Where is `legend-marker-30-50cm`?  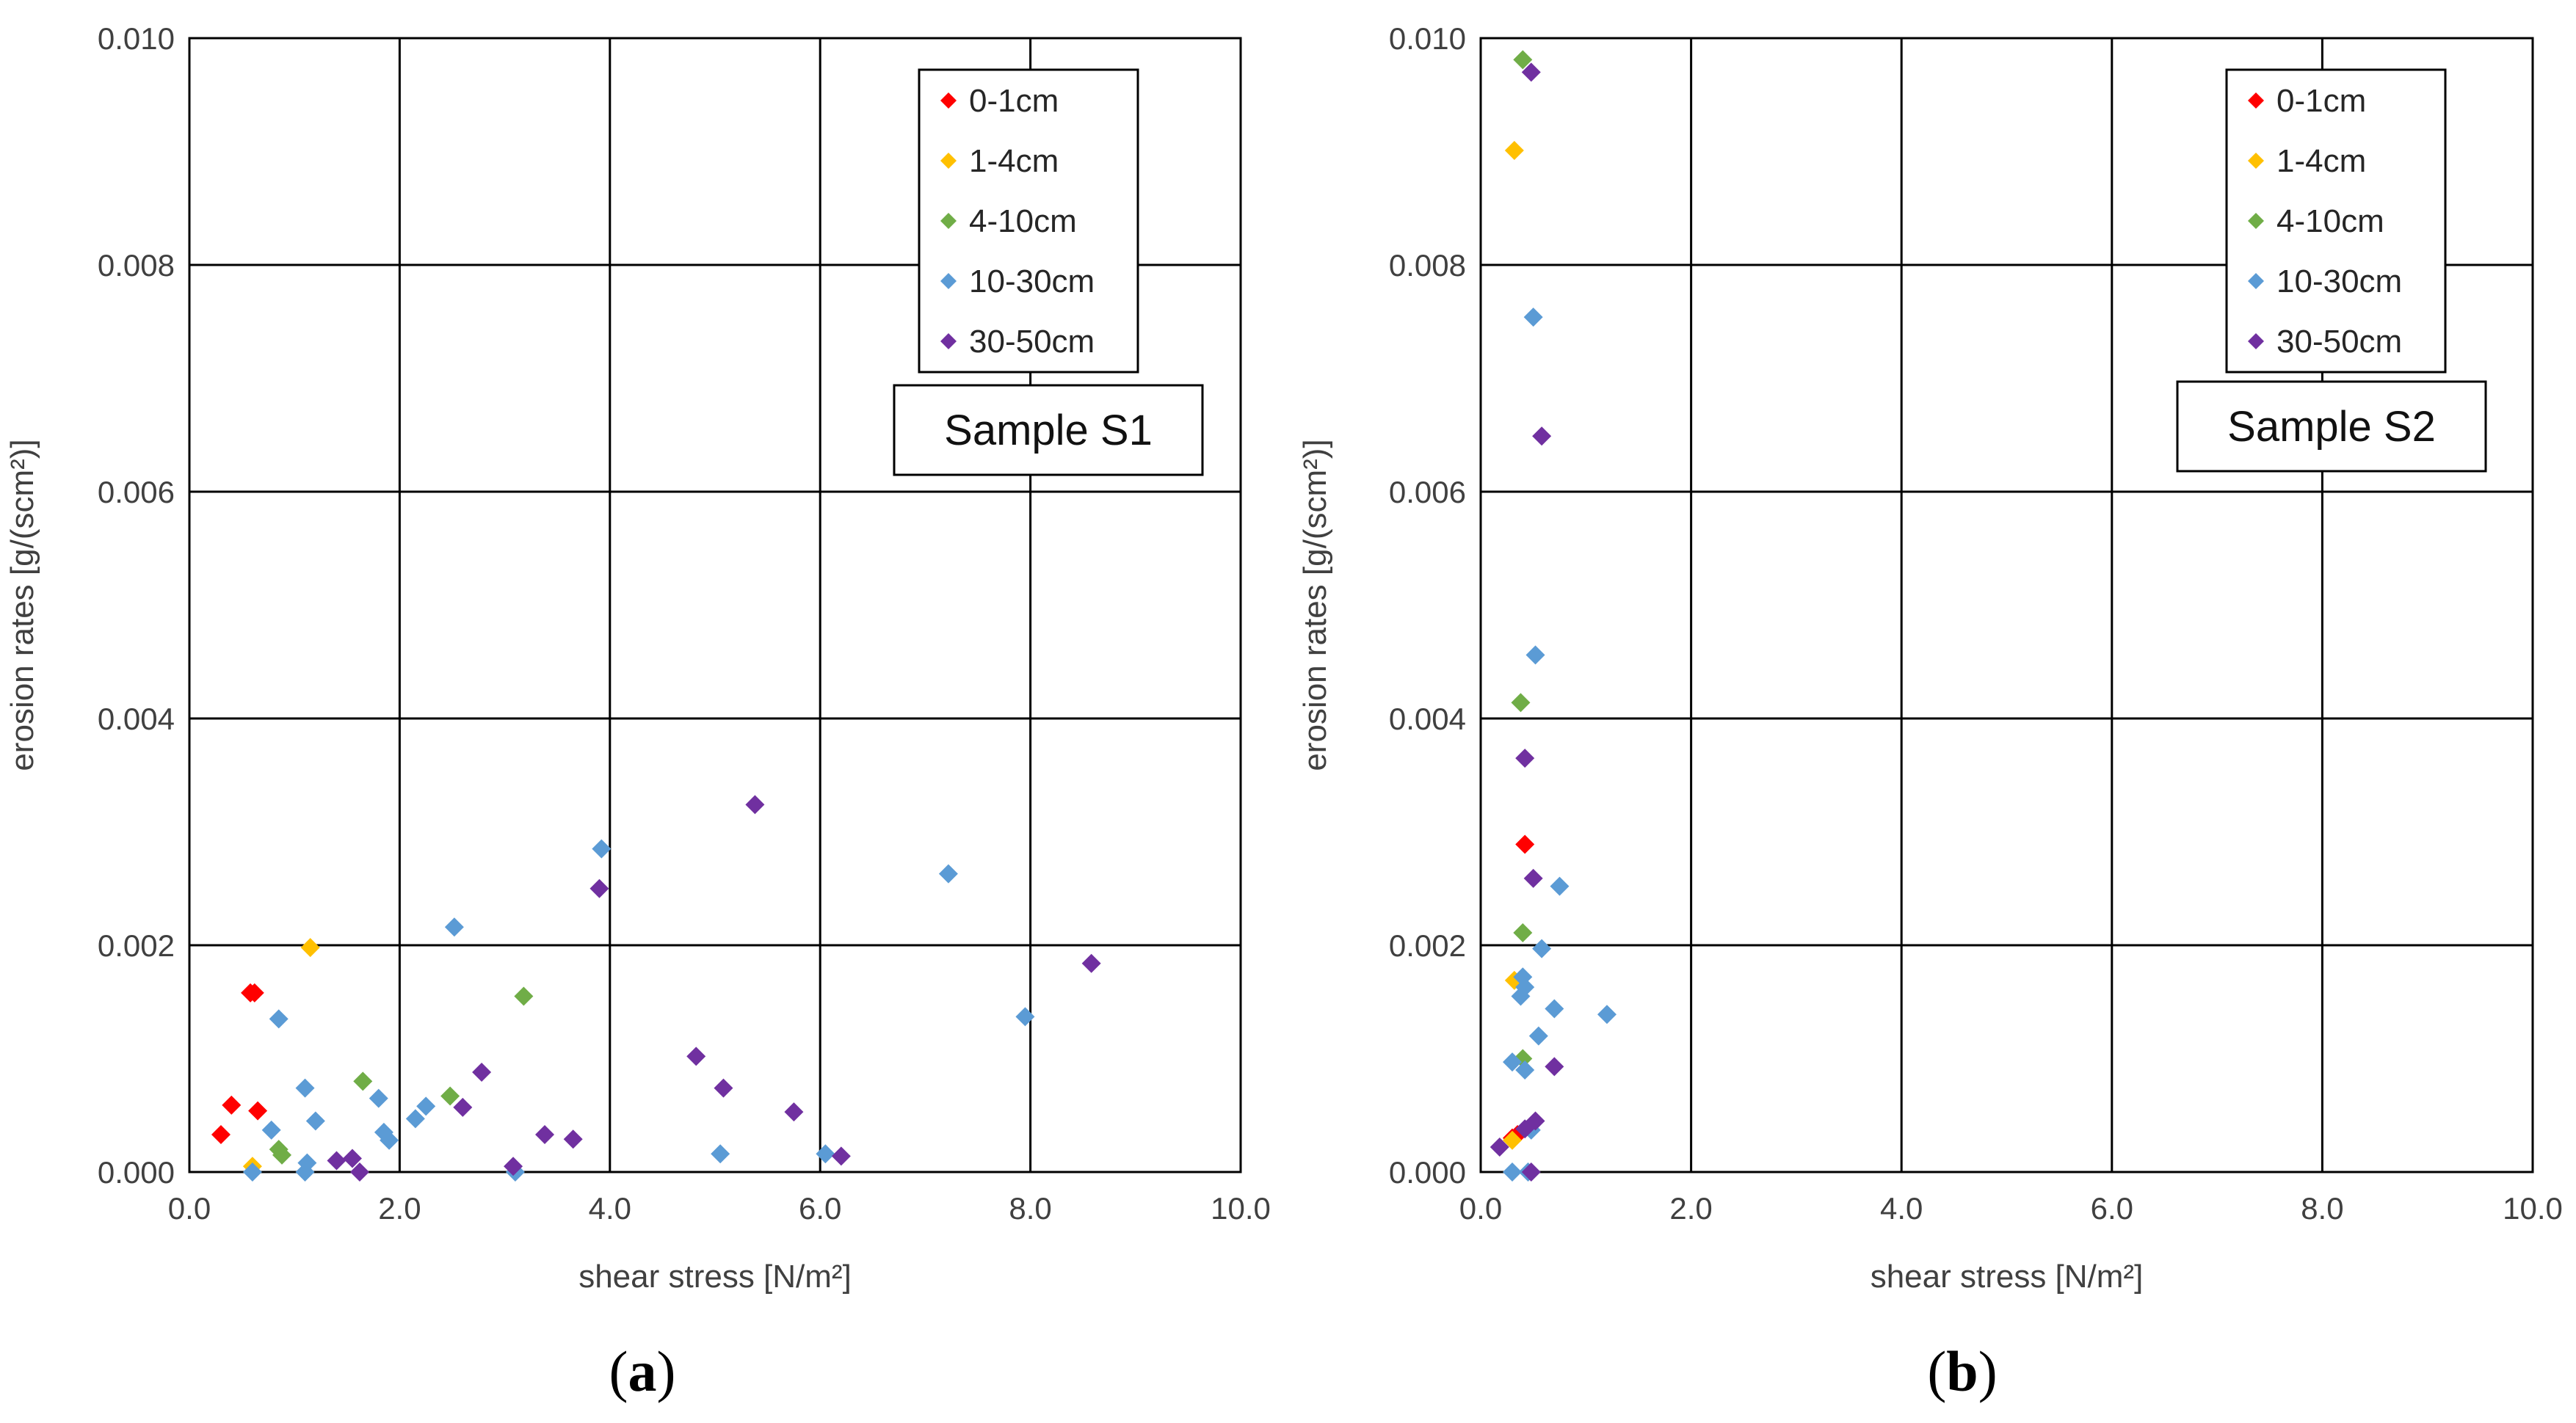 legend-marker-30-50cm is located at coordinates (949, 341).